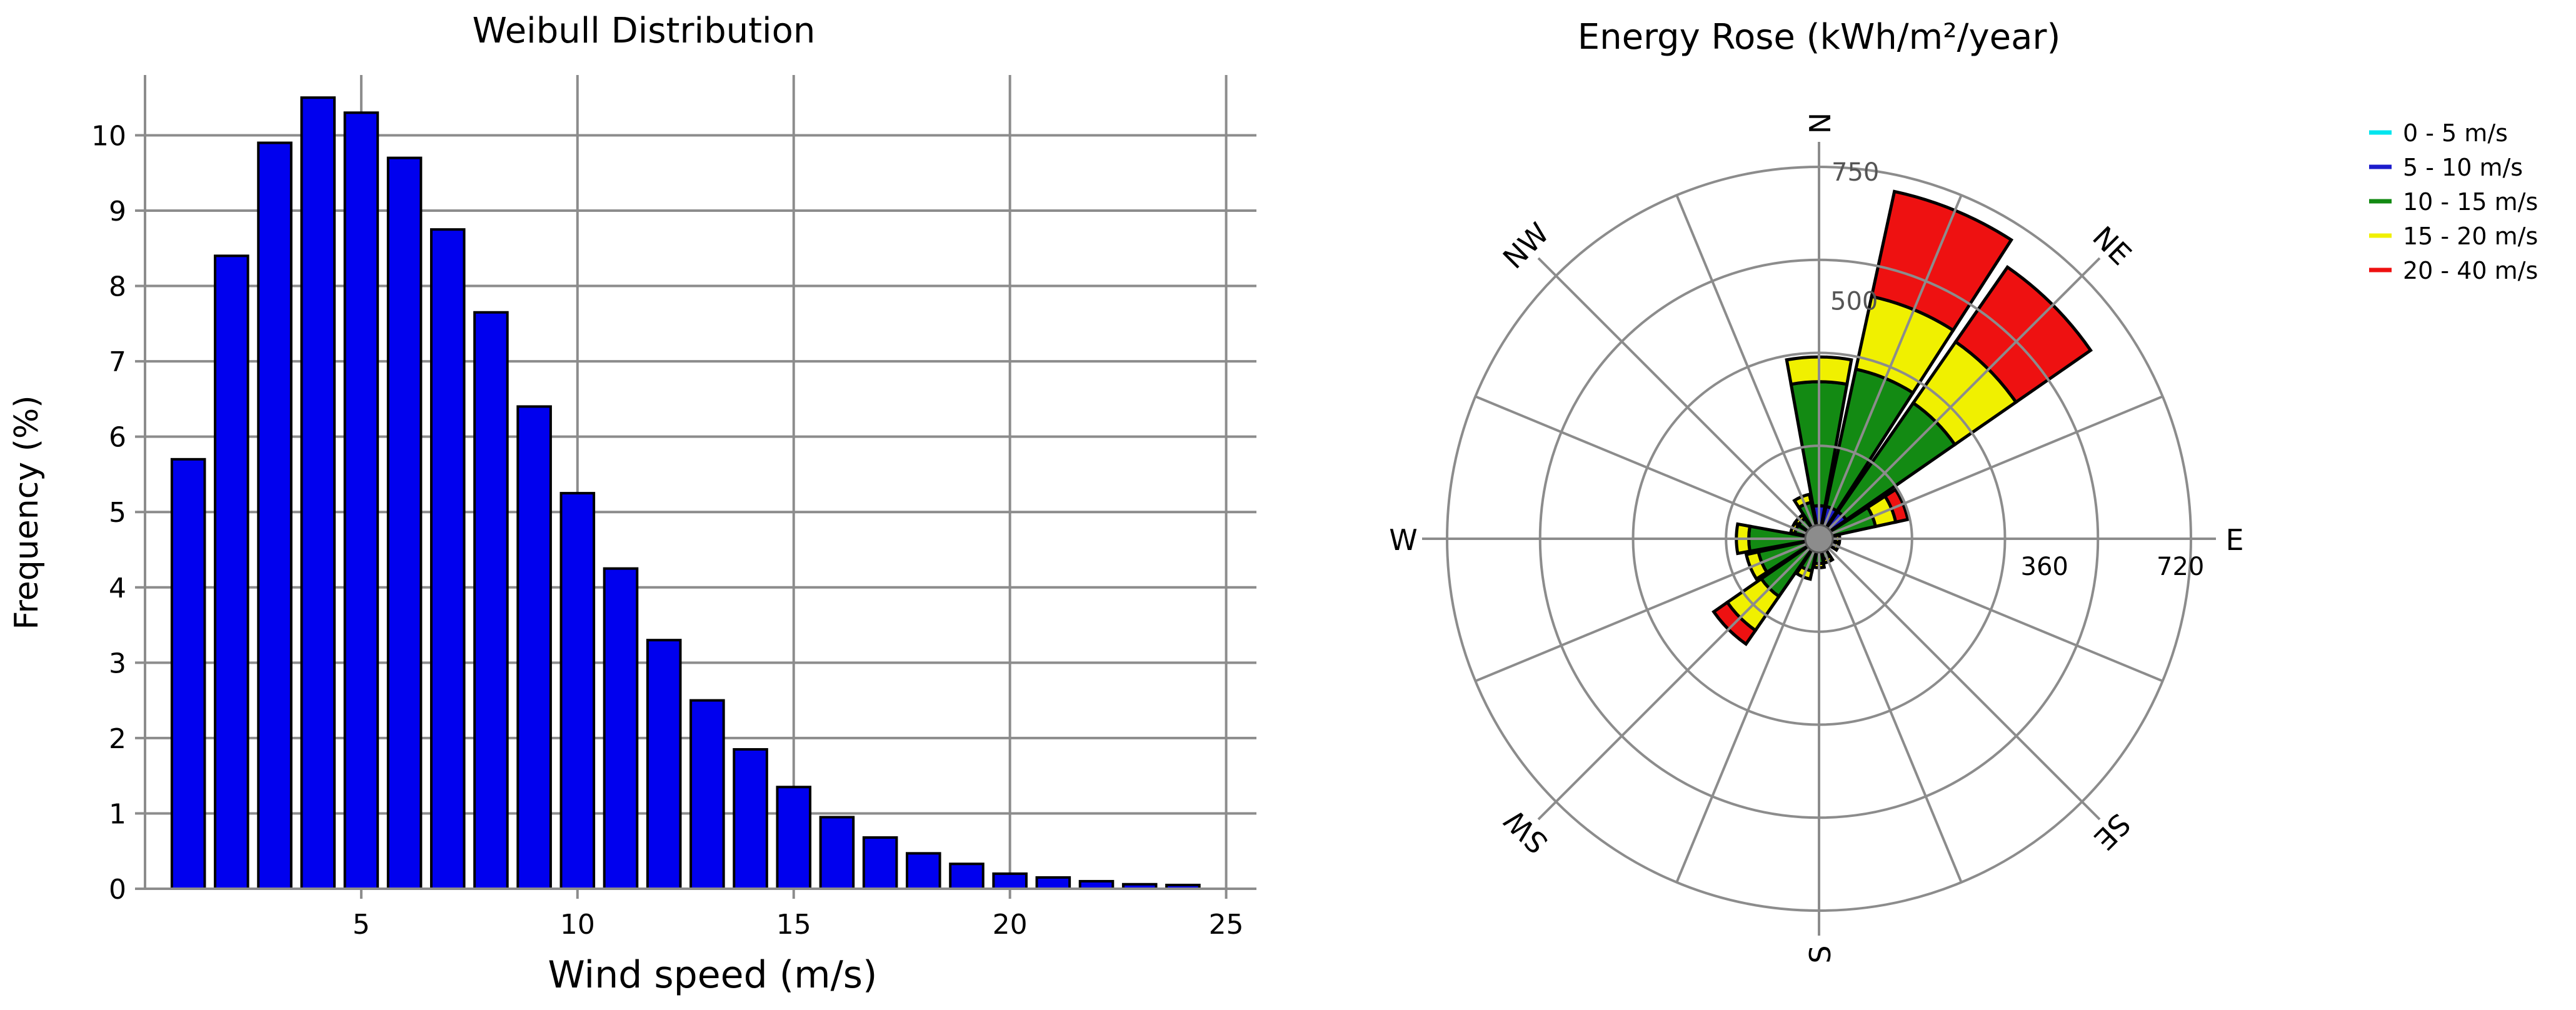  What do you see at coordinates (117, 287) in the screenshot?
I see `y-tick-label: 8` at bounding box center [117, 287].